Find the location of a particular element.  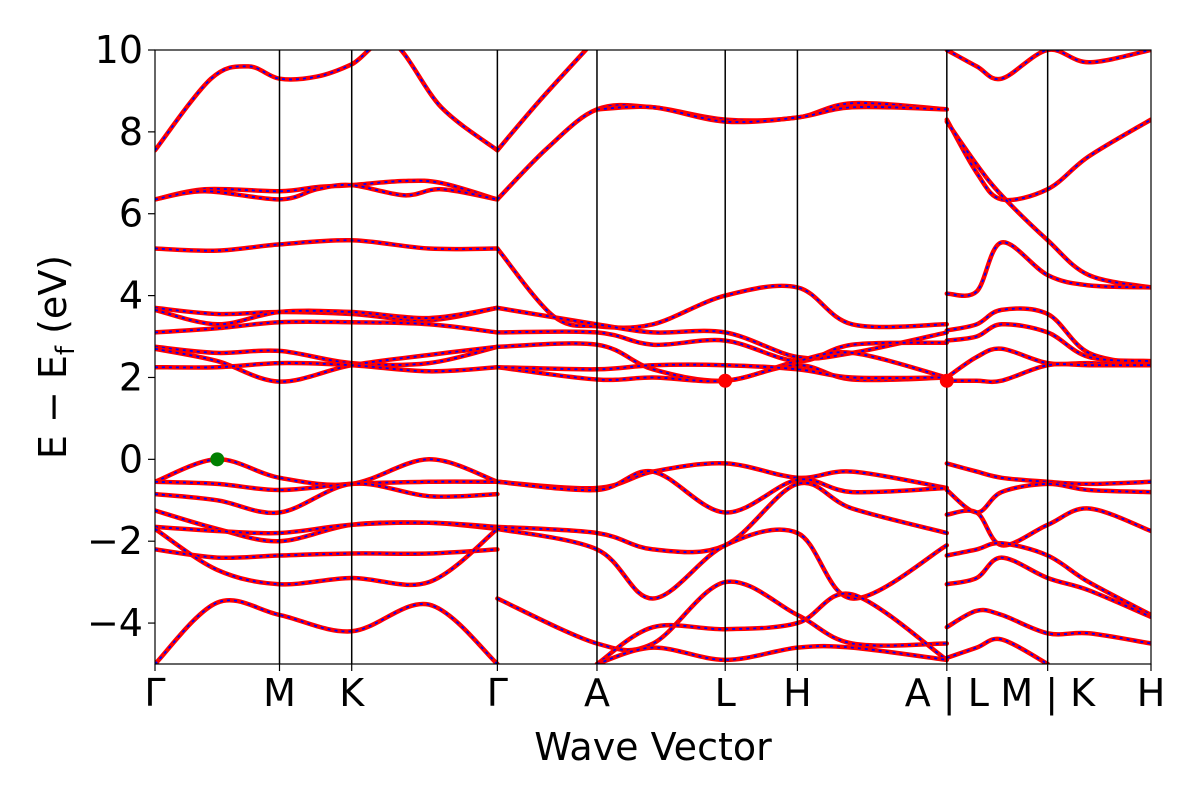

y-axis: −4 −2 0 2 4 6 8 10 is located at coordinates (121, 336).